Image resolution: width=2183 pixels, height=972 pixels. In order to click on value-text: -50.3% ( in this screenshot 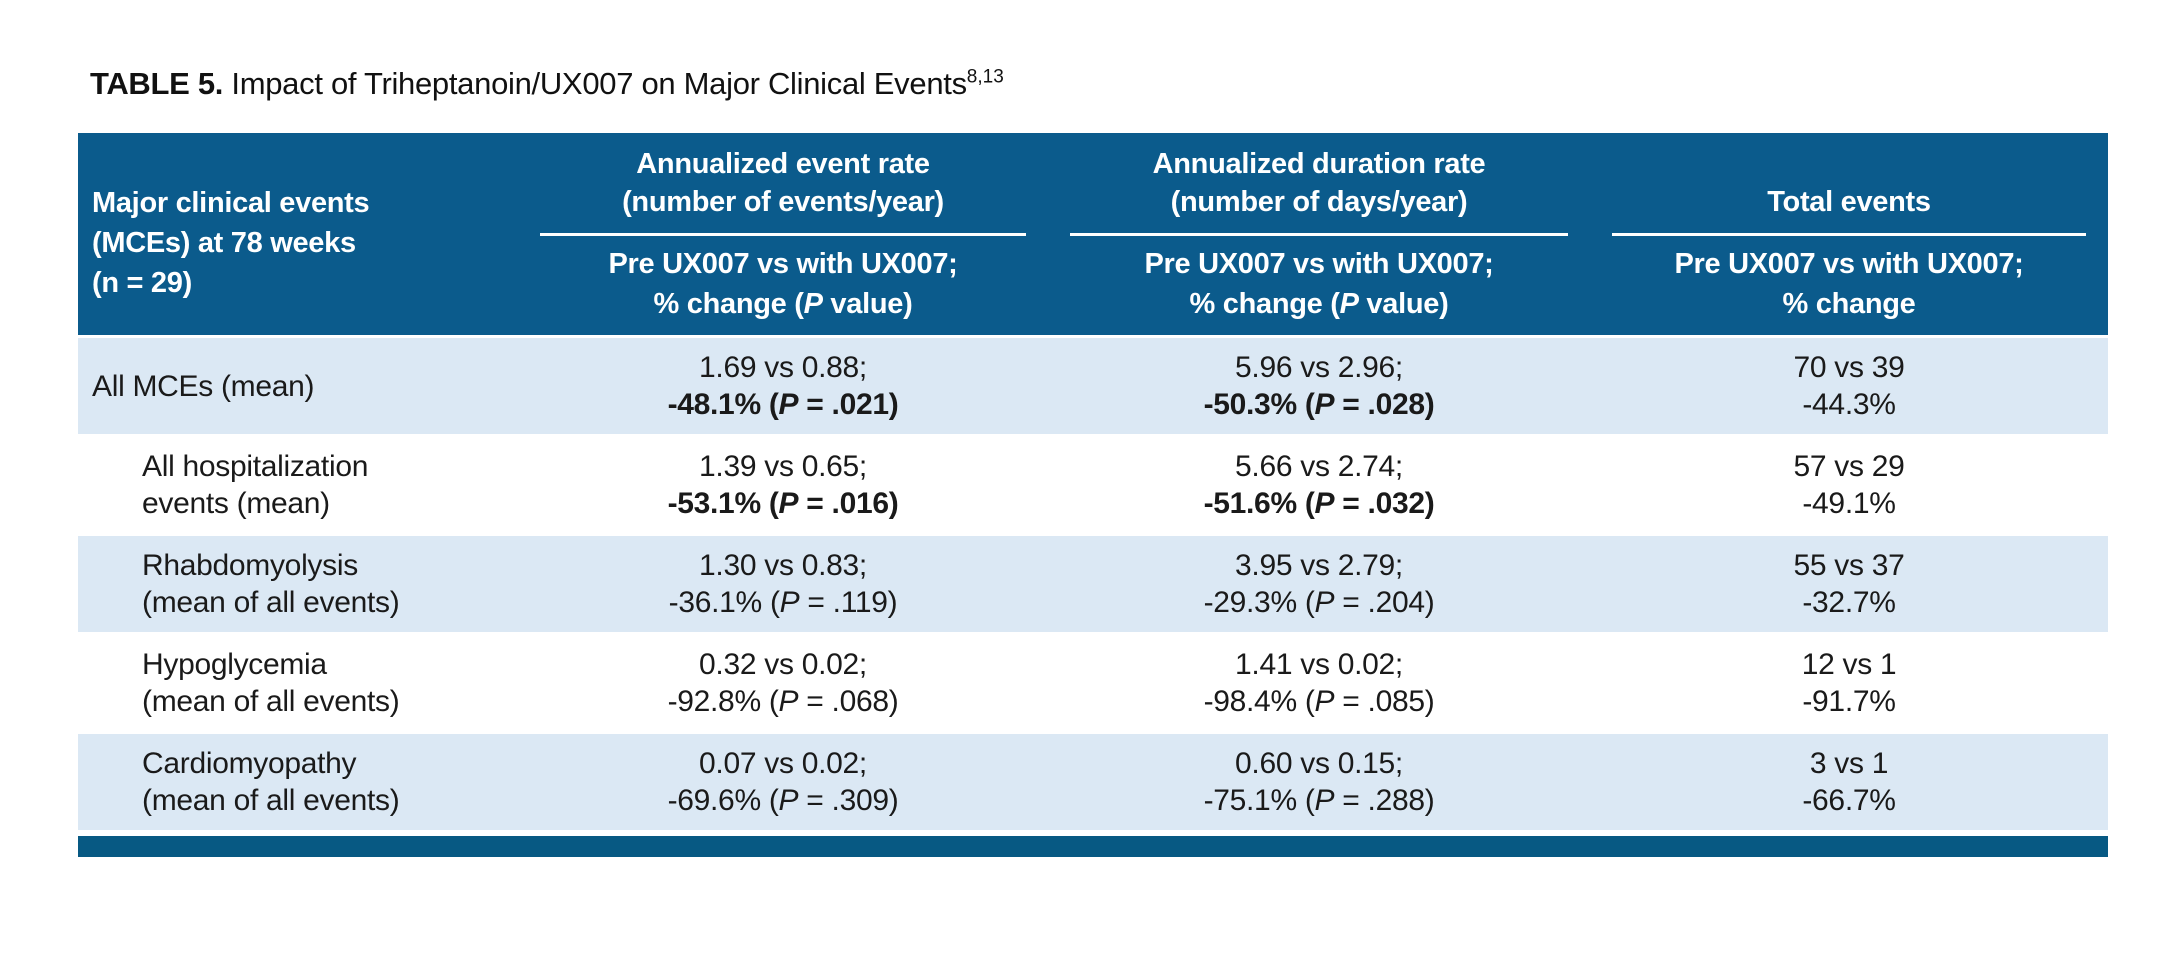, I will do `click(1259, 404)`.